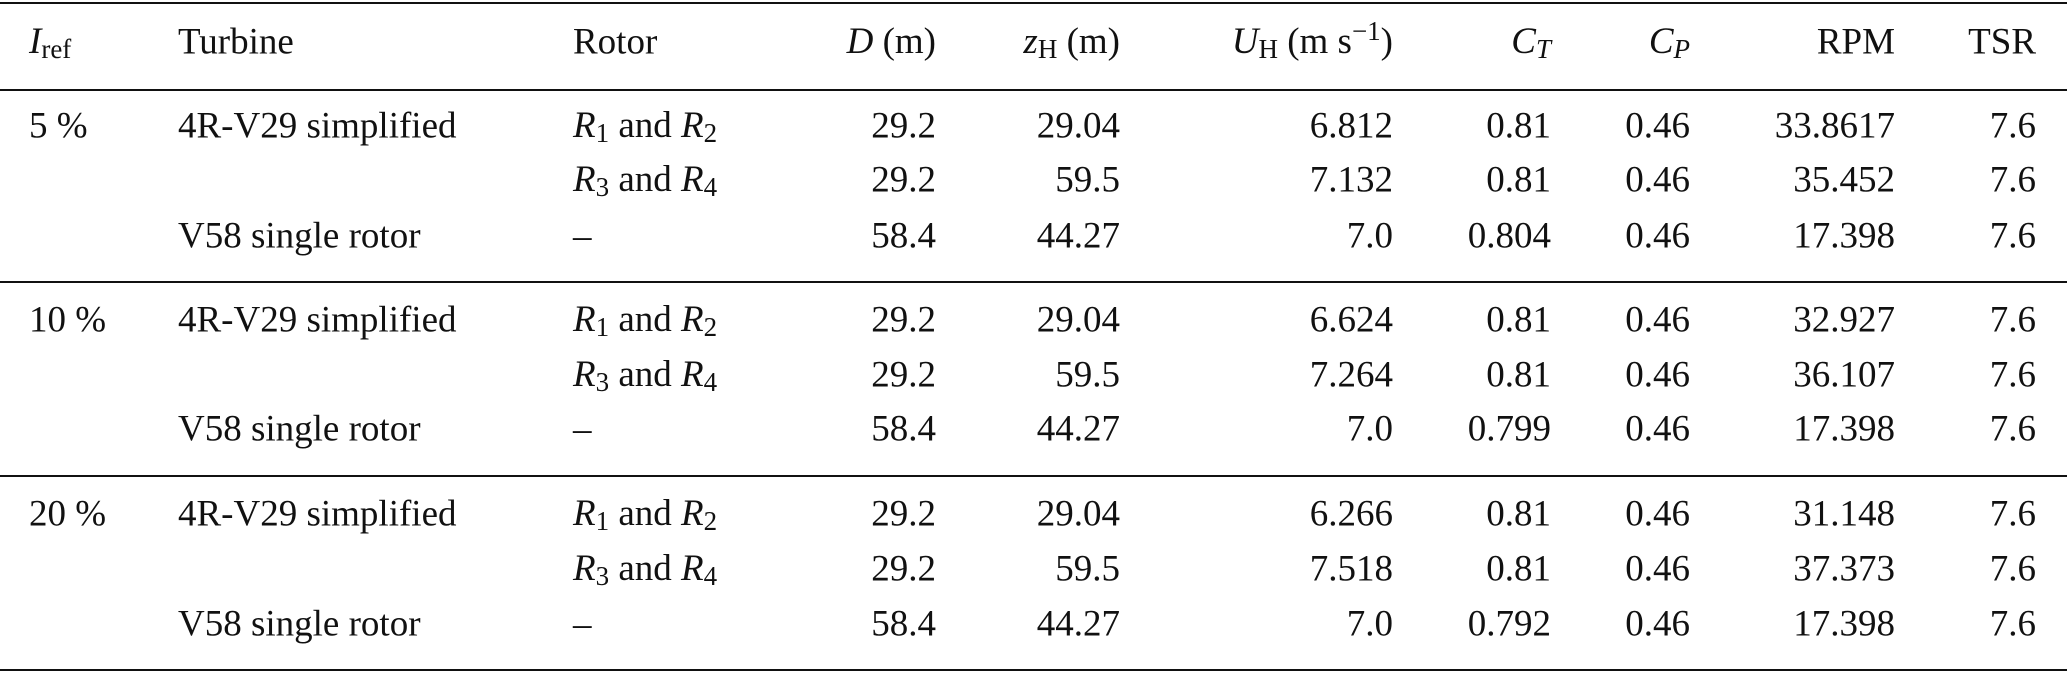  What do you see at coordinates (1351, 319) in the screenshot?
I see `value-cell: 6.624` at bounding box center [1351, 319].